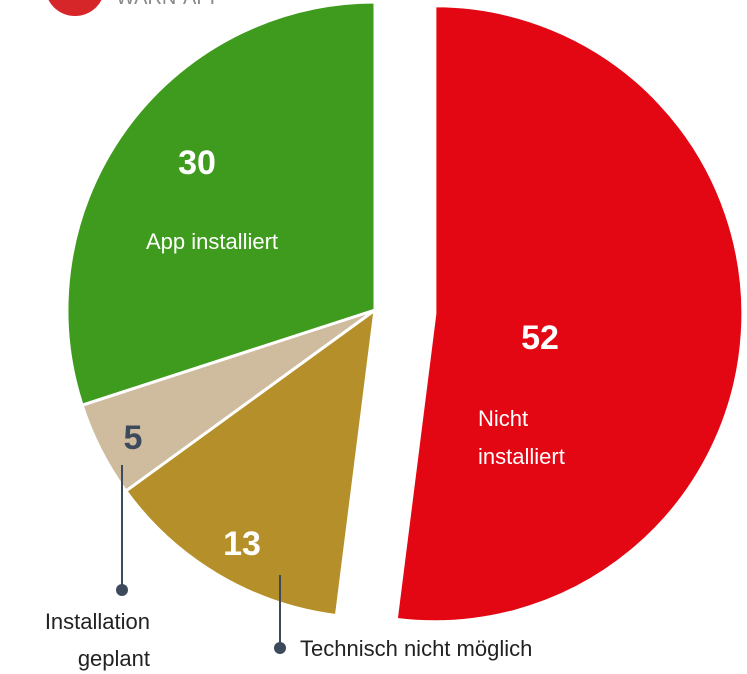 The height and width of the screenshot is (674, 747). What do you see at coordinates (97, 640) in the screenshot?
I see `category-label: Installation geplant` at bounding box center [97, 640].